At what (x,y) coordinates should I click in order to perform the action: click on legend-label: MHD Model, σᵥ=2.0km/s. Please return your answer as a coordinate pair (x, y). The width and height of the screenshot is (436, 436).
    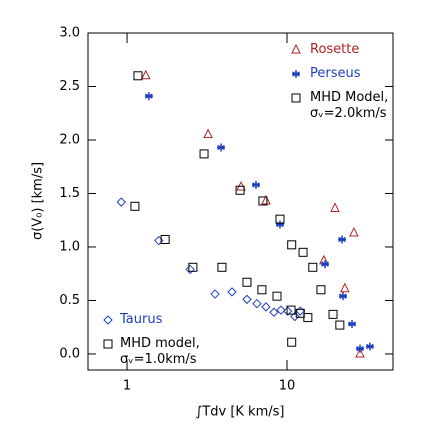
    Looking at the image, I should click on (349, 105).